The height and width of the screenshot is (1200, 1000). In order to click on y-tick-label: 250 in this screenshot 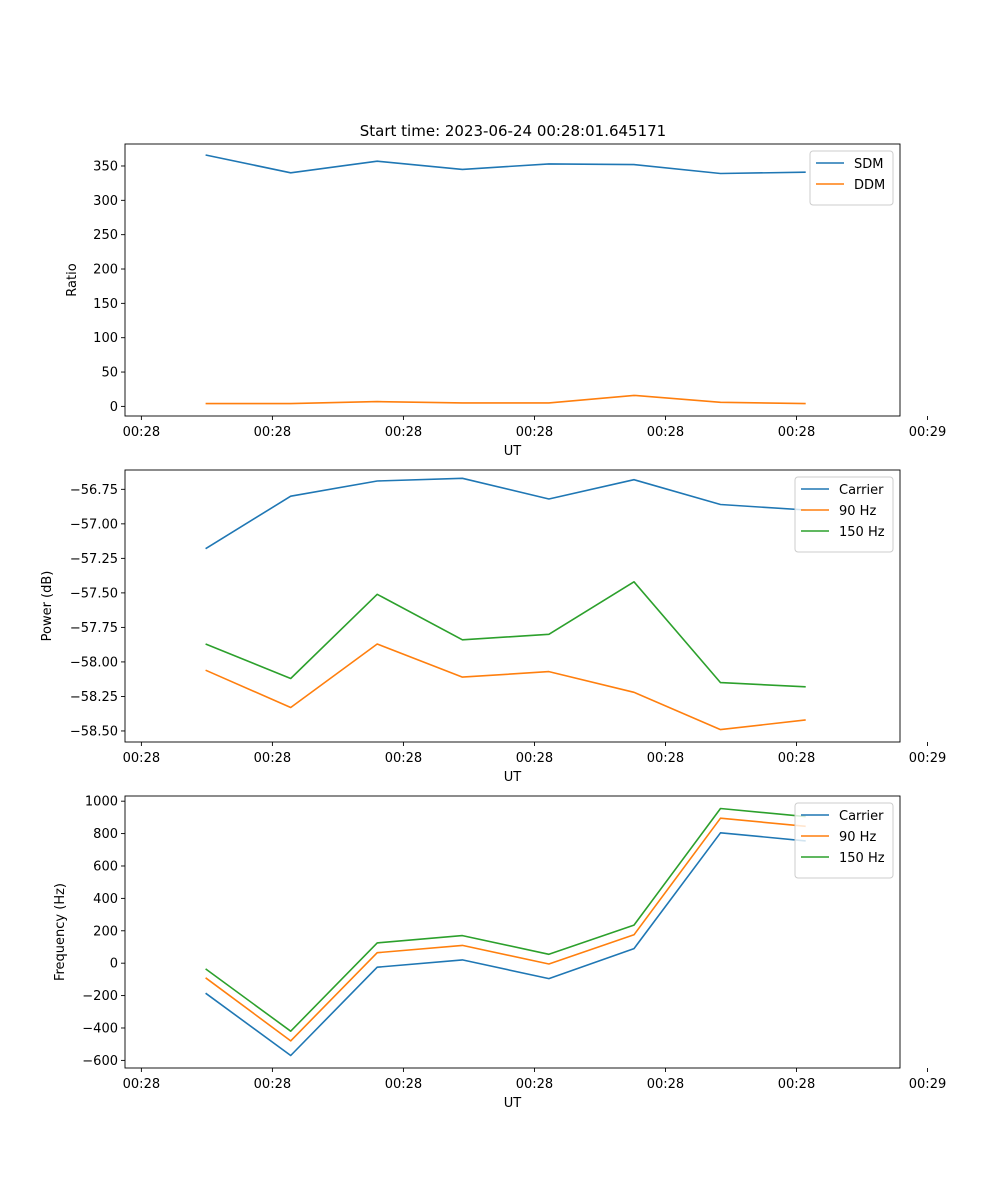, I will do `click(105, 235)`.